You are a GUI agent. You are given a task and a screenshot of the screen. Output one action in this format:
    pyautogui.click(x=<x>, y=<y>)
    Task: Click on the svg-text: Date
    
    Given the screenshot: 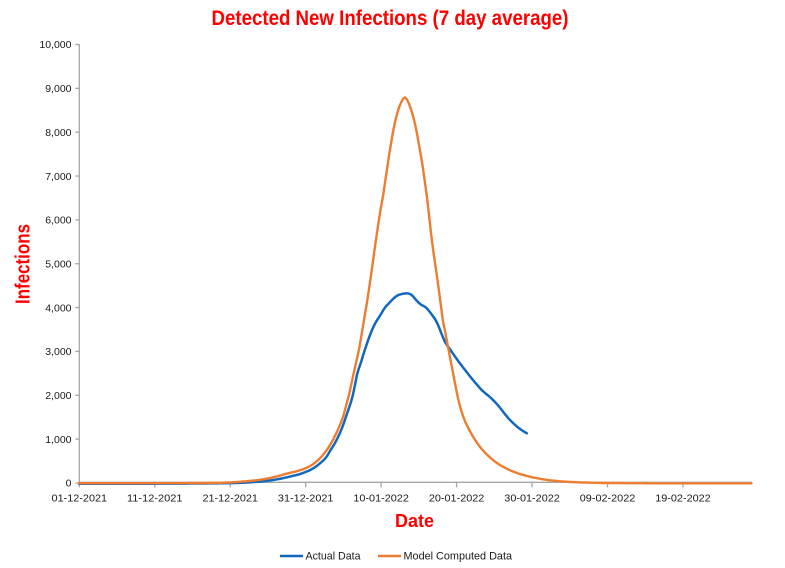 What is the action you would take?
    pyautogui.click(x=414, y=520)
    